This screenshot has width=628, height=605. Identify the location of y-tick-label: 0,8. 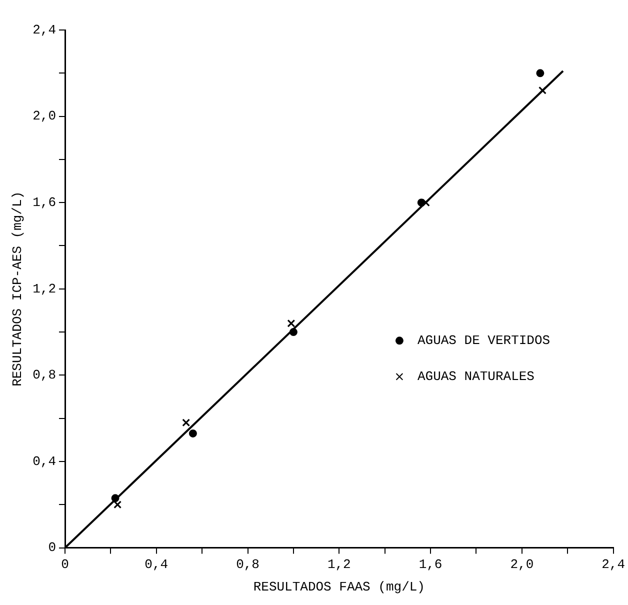
(44, 375).